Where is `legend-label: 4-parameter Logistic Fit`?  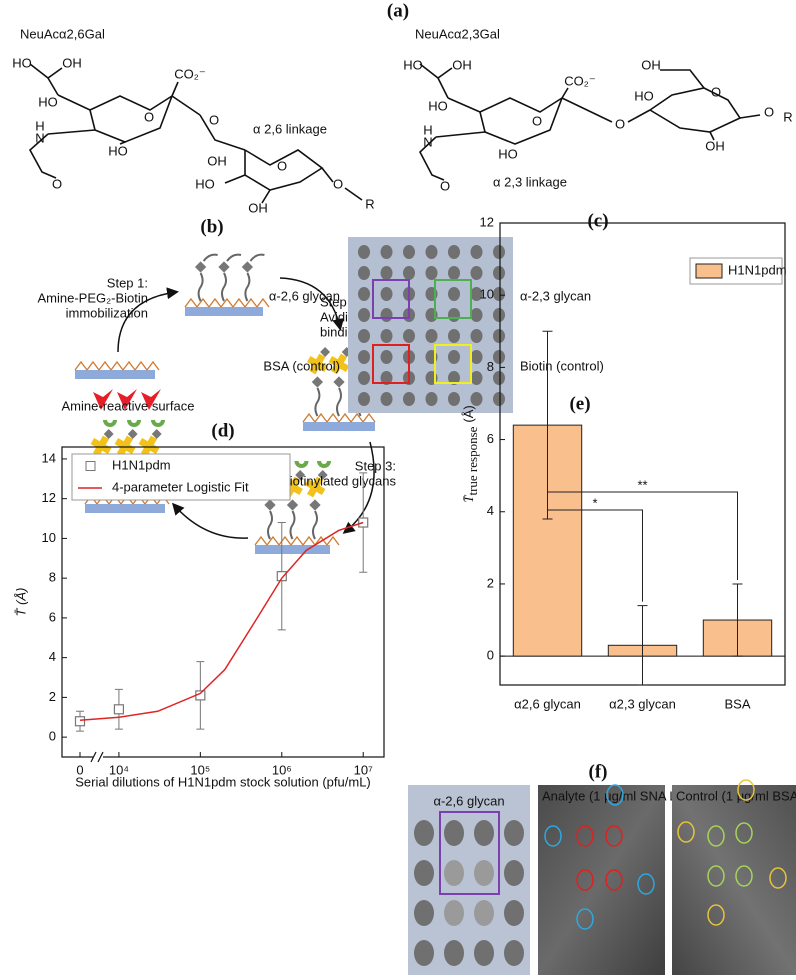 legend-label: 4-parameter Logistic Fit is located at coordinates (180, 486).